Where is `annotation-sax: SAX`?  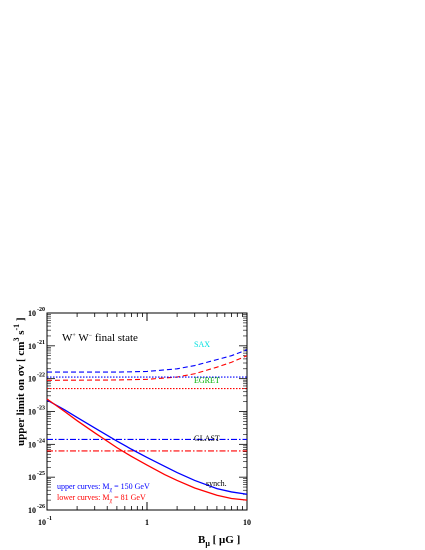
annotation-sax: SAX is located at coordinates (202, 344).